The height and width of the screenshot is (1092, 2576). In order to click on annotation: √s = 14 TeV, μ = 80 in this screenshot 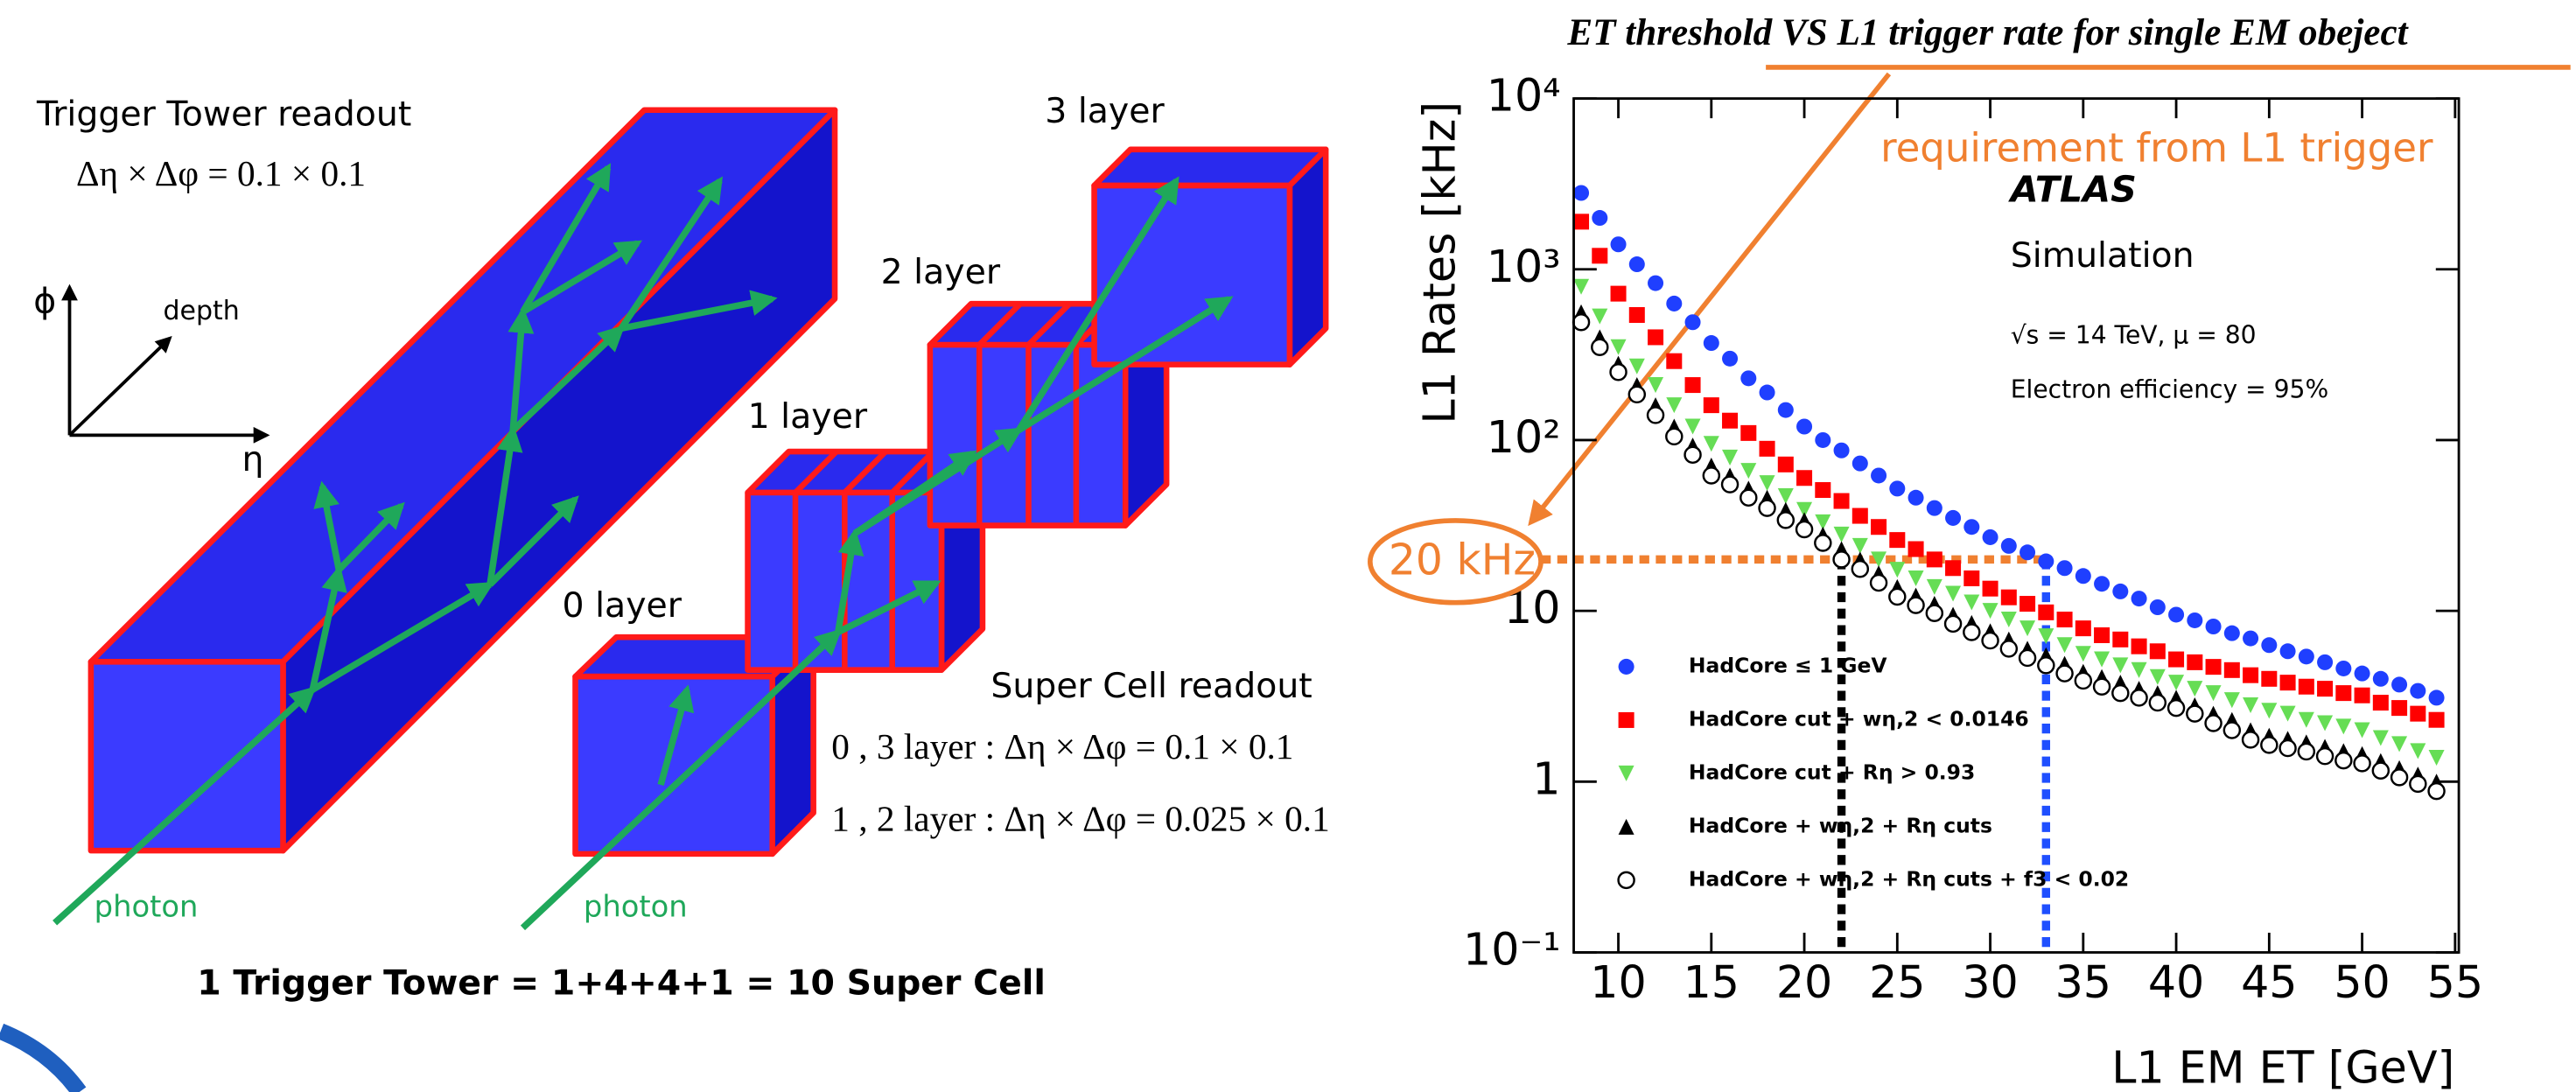, I will do `click(2134, 335)`.